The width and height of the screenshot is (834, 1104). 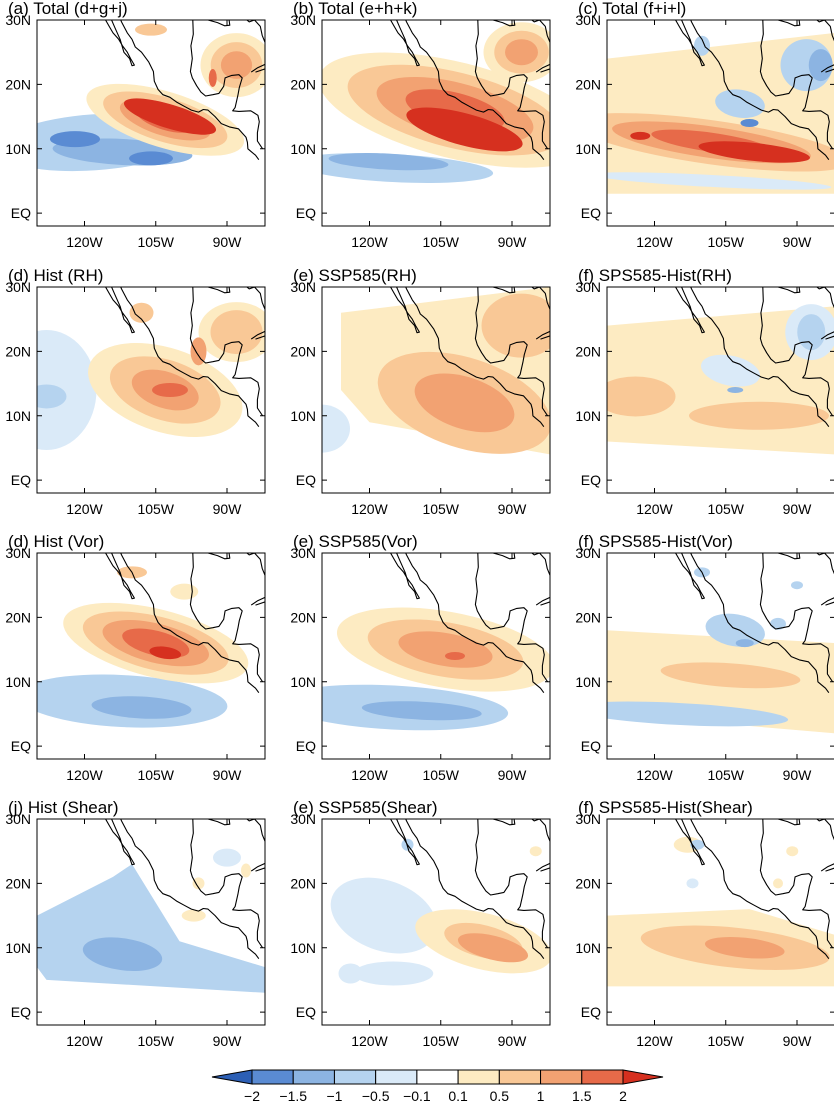 What do you see at coordinates (56, 541) in the screenshot?
I see `panel-title: (d) Hist (Vor)` at bounding box center [56, 541].